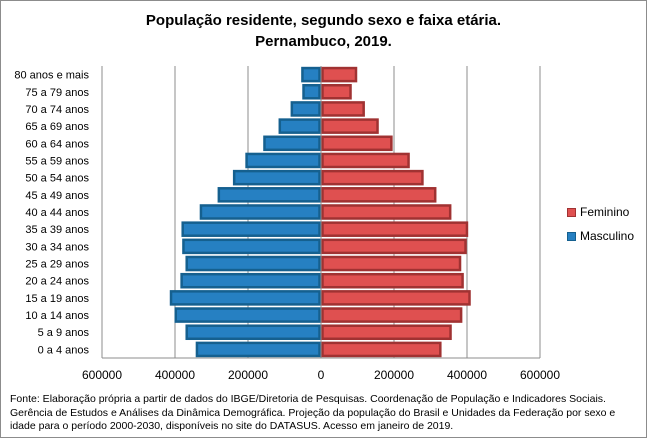 The height and width of the screenshot is (438, 647). Describe the element at coordinates (57, 93) in the screenshot. I see `y-tick-label: 75 a 79 anos` at that location.